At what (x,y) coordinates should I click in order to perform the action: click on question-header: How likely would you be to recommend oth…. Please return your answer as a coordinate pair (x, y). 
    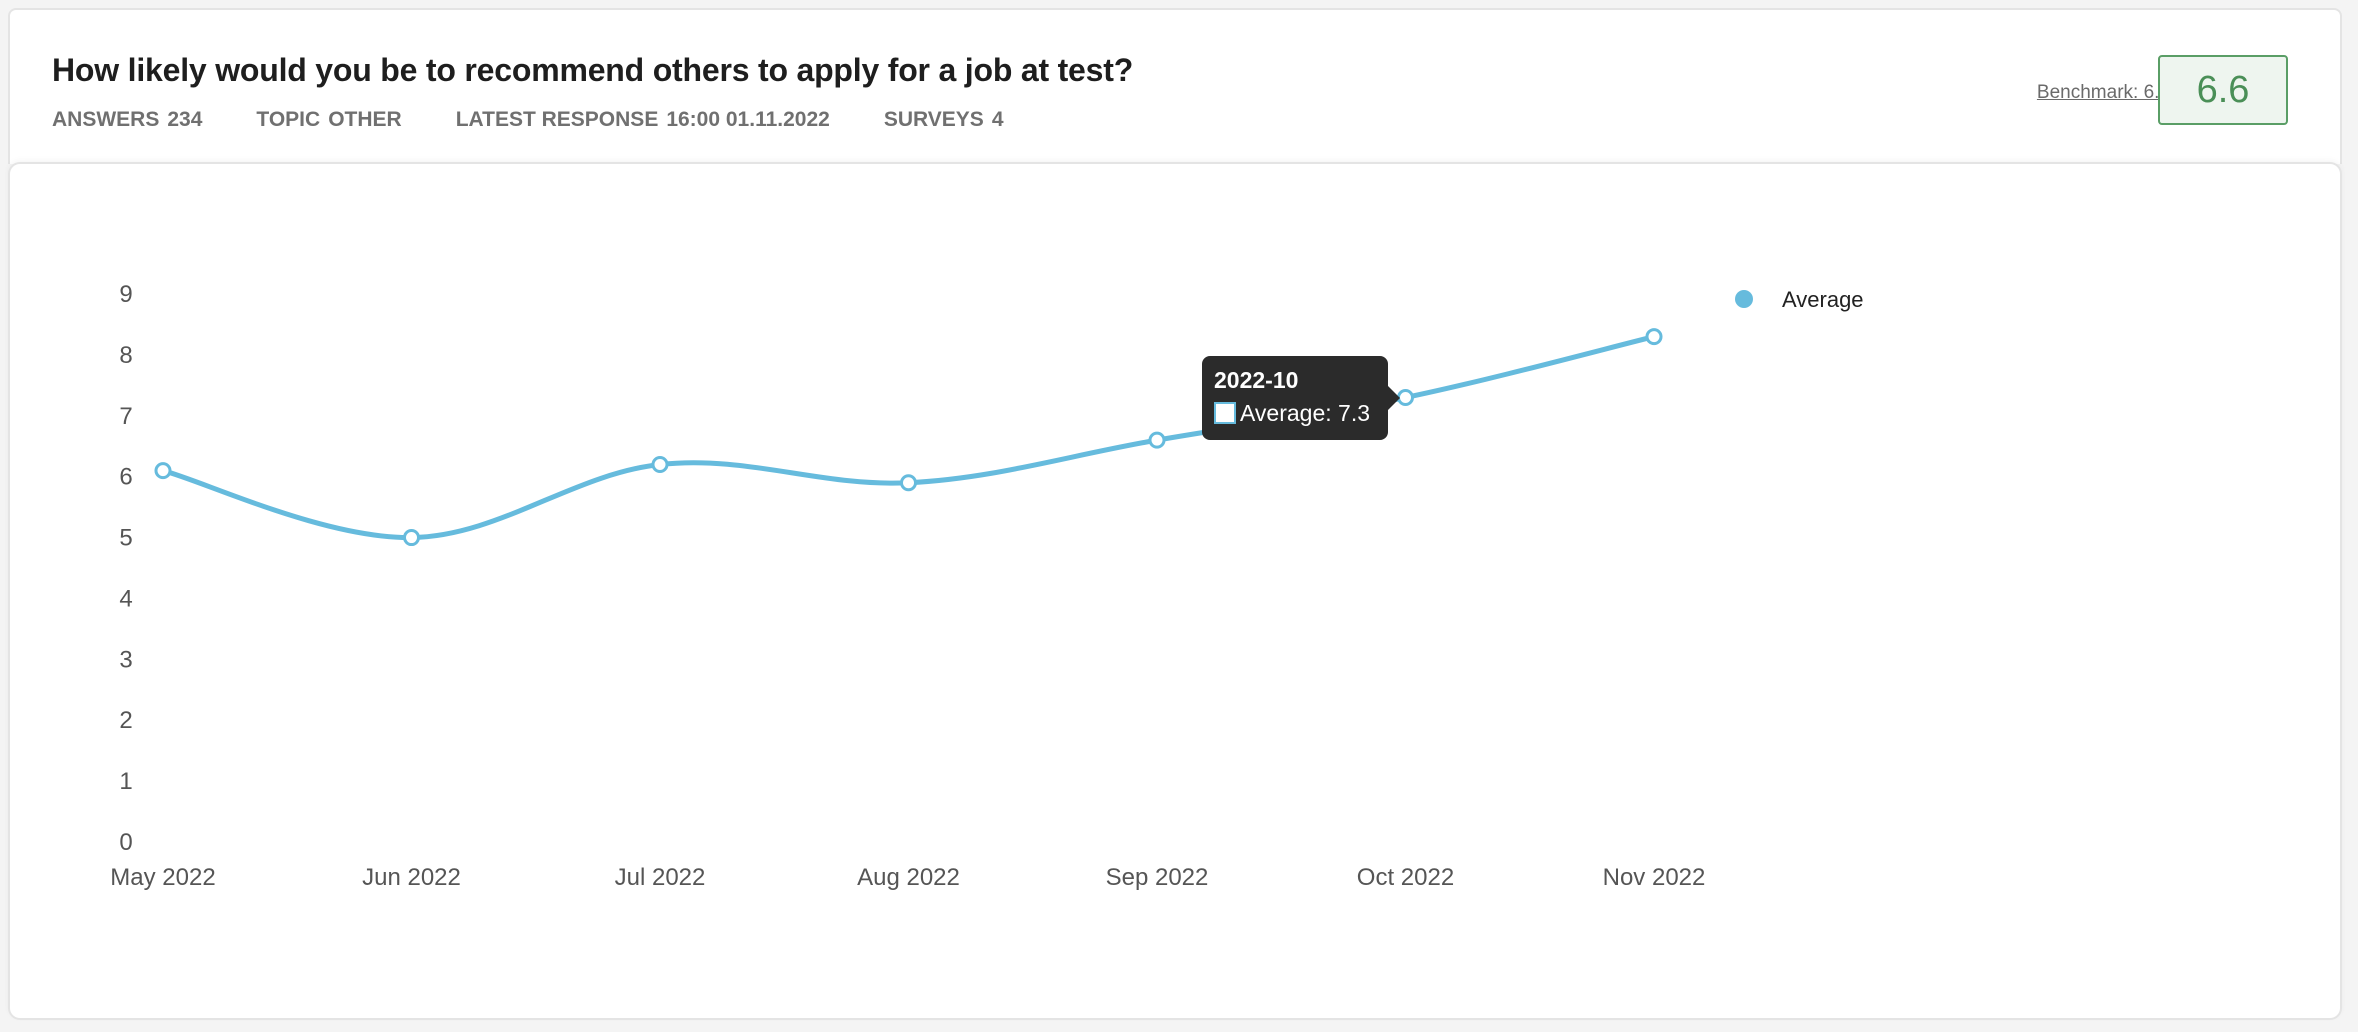
    Looking at the image, I should click on (1175, 86).